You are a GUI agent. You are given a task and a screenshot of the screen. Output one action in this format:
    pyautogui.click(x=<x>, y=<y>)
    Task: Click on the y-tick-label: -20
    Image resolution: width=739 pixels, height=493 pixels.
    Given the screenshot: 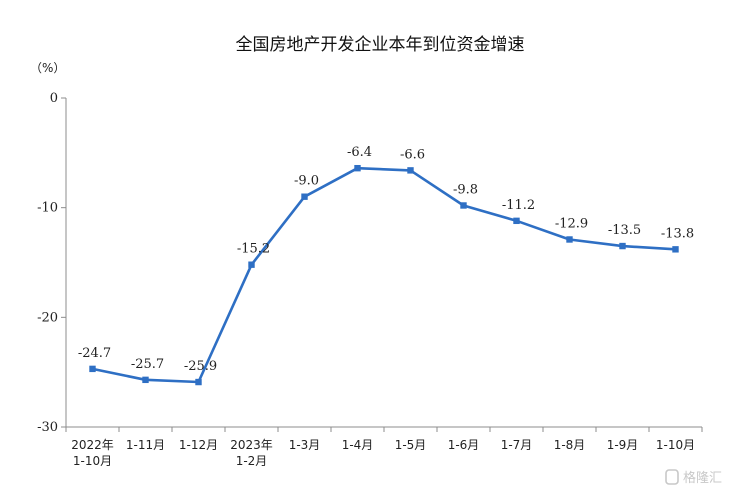 What is the action you would take?
    pyautogui.click(x=47, y=317)
    